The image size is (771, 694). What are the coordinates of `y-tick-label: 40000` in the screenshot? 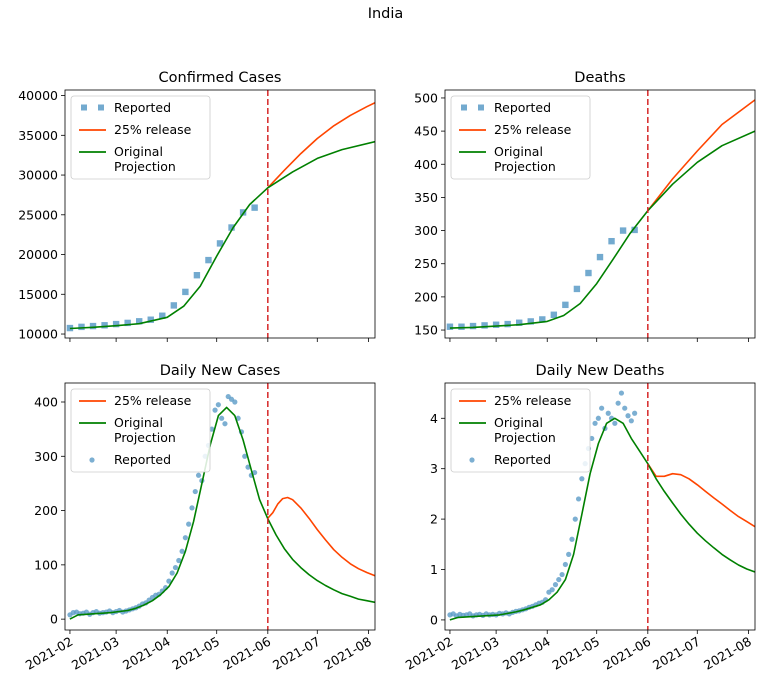 It's located at (38, 95).